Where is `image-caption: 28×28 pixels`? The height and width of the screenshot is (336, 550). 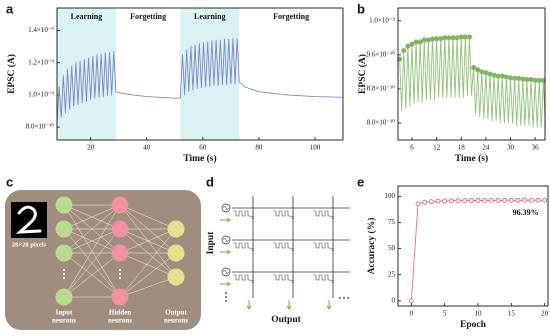 image-caption: 28×28 pixels is located at coordinates (29, 244).